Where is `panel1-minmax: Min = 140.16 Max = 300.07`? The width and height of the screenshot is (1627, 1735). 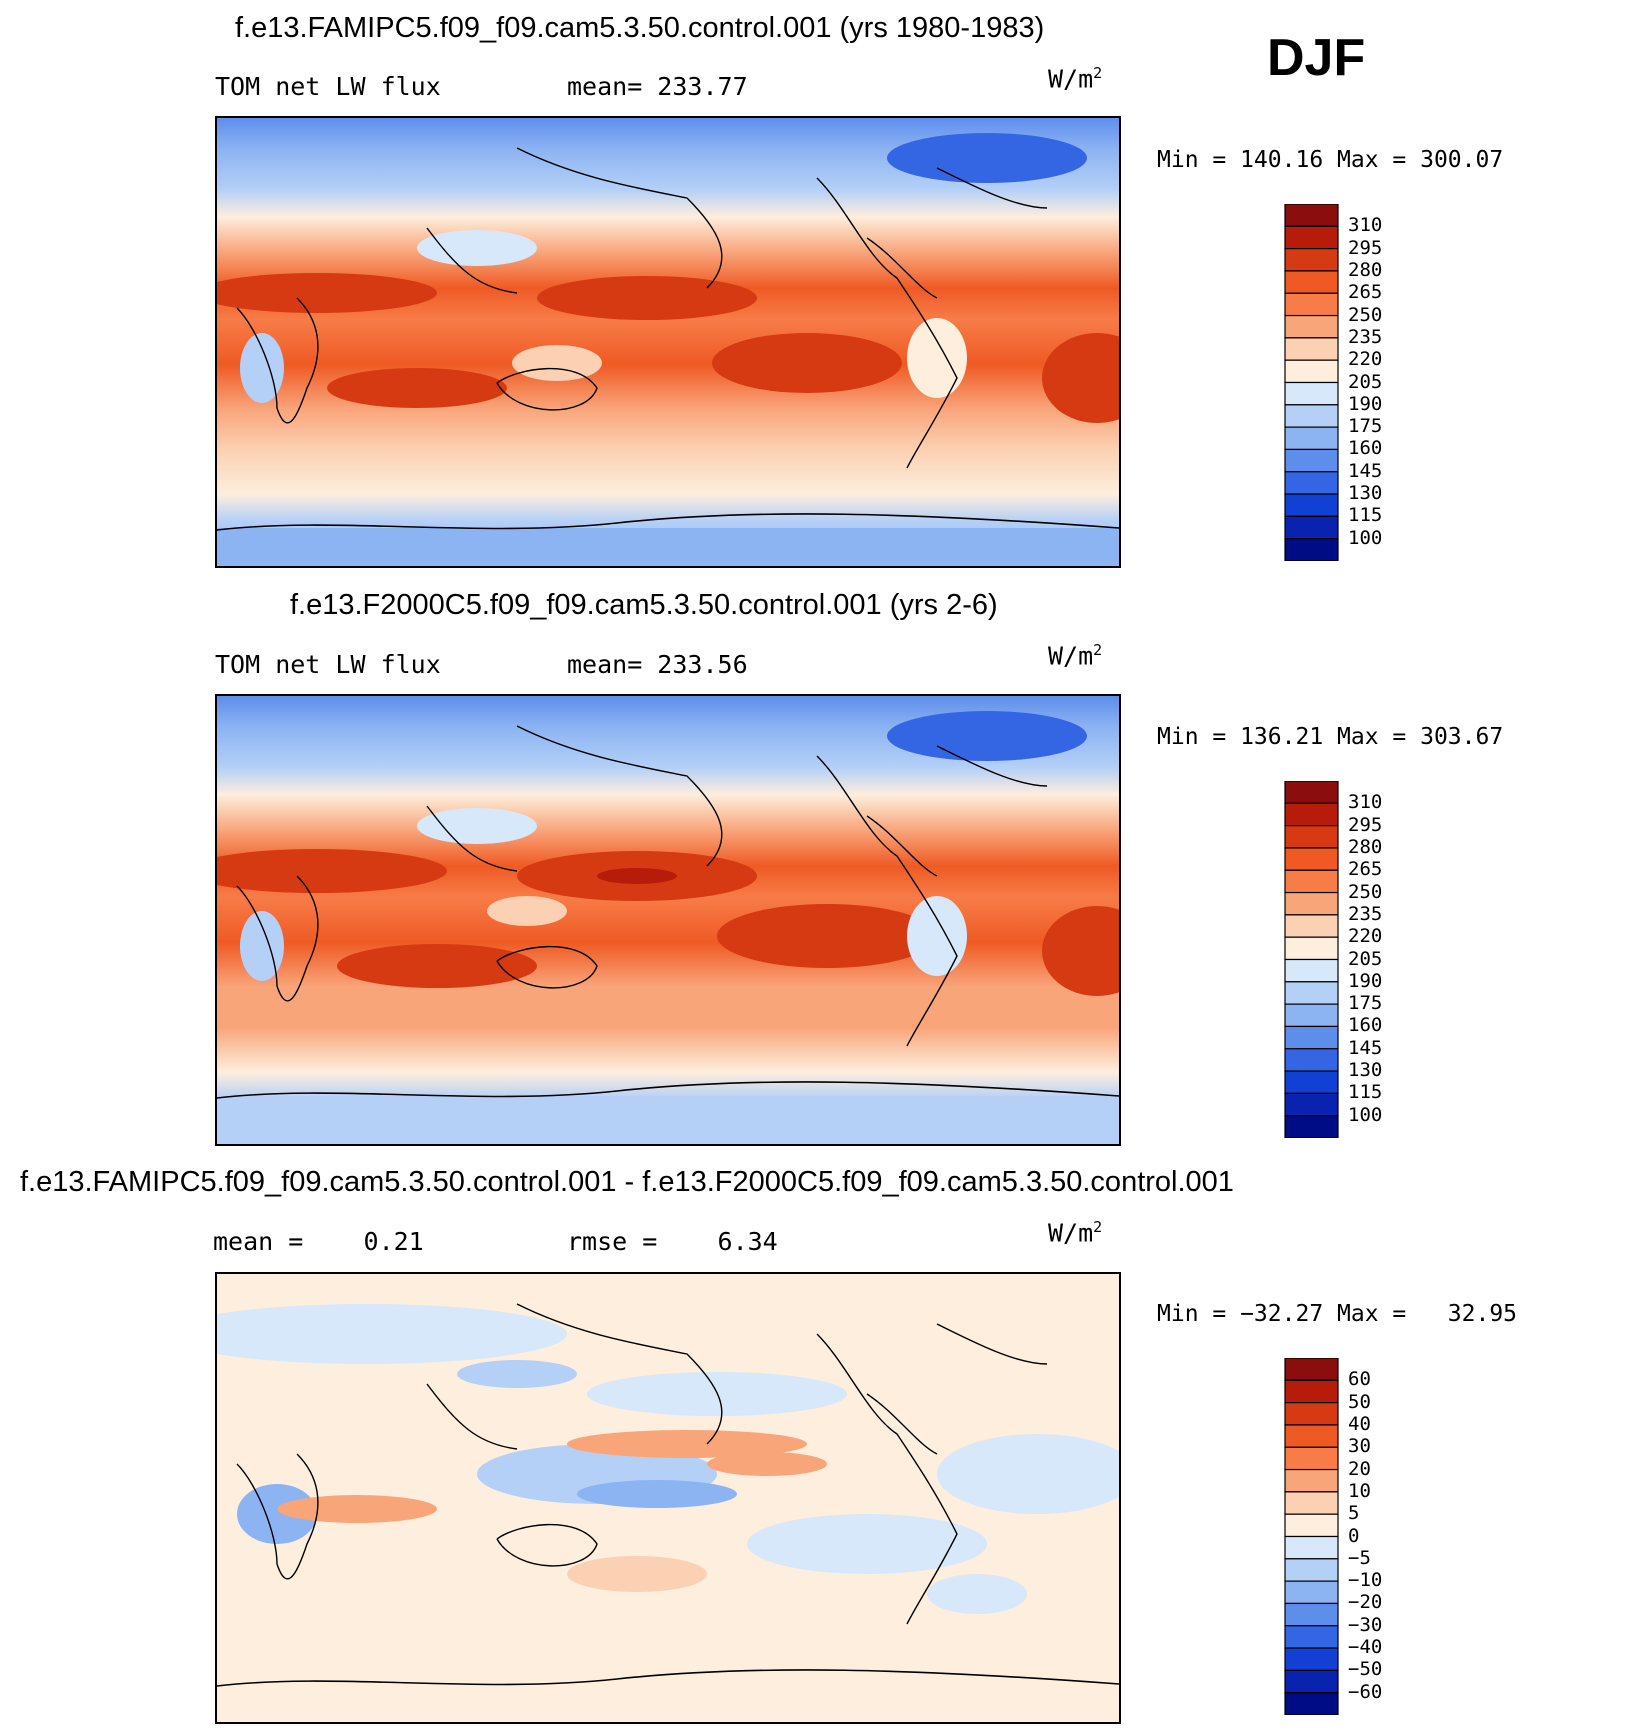 panel1-minmax: Min = 140.16 Max = 300.07 is located at coordinates (1330, 160).